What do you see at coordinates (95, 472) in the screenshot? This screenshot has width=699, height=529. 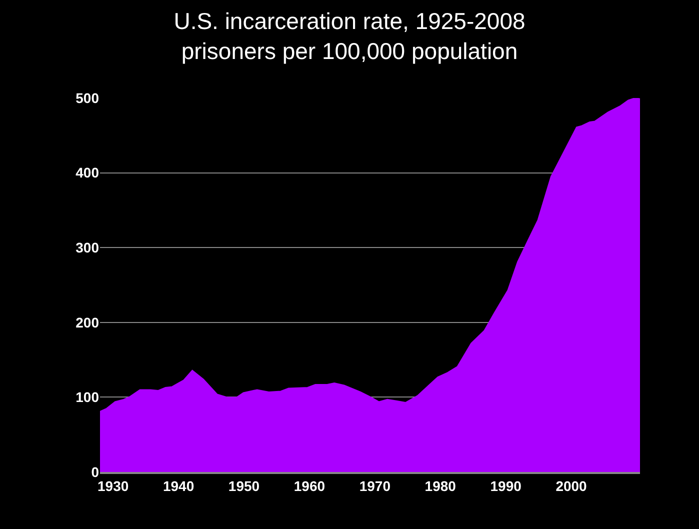 I see `y-tick-label: 0` at bounding box center [95, 472].